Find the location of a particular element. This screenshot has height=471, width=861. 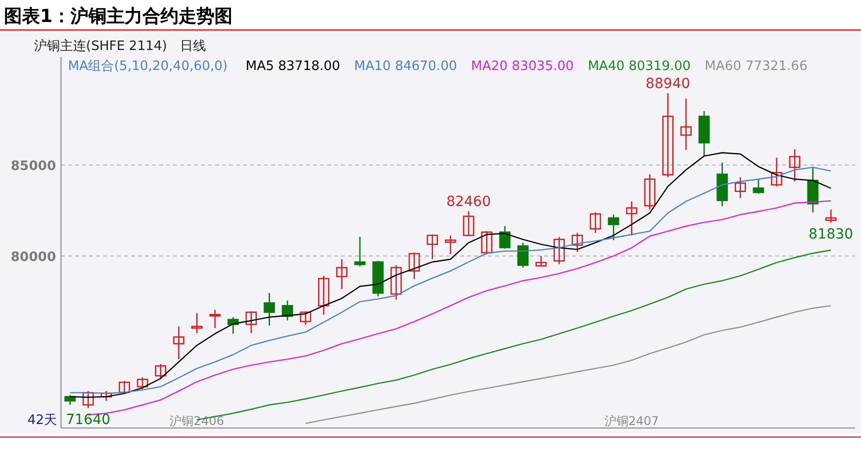

legend-title: MA组合(5,10,20,40,60,0) is located at coordinates (148, 66).